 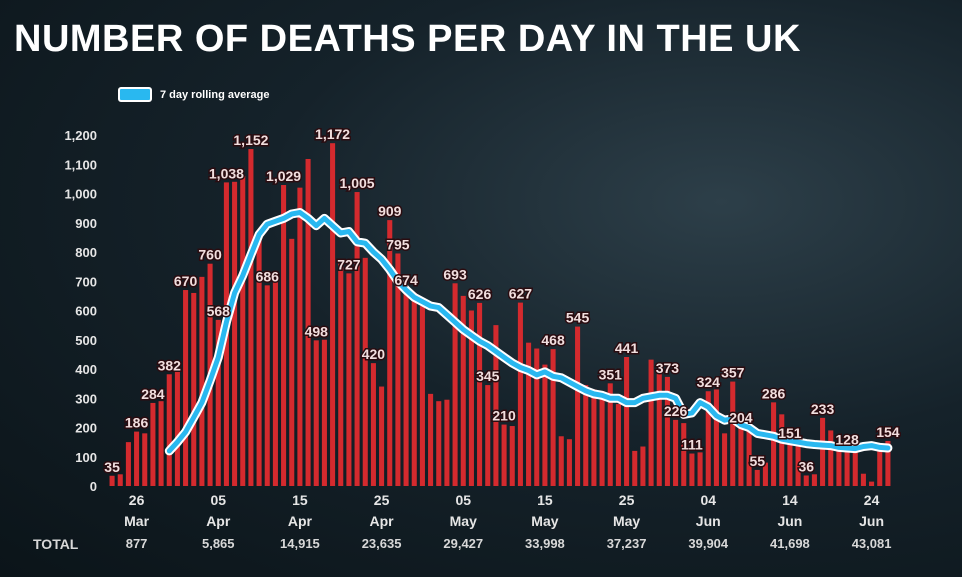 What do you see at coordinates (847, 440) in the screenshot?
I see `data-label: 128` at bounding box center [847, 440].